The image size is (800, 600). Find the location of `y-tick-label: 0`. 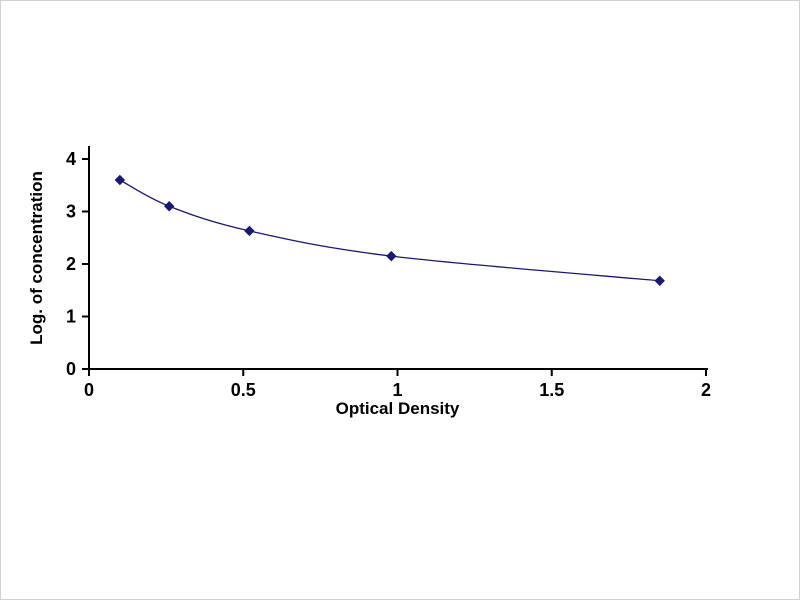

y-tick-label: 0 is located at coordinates (71, 369).